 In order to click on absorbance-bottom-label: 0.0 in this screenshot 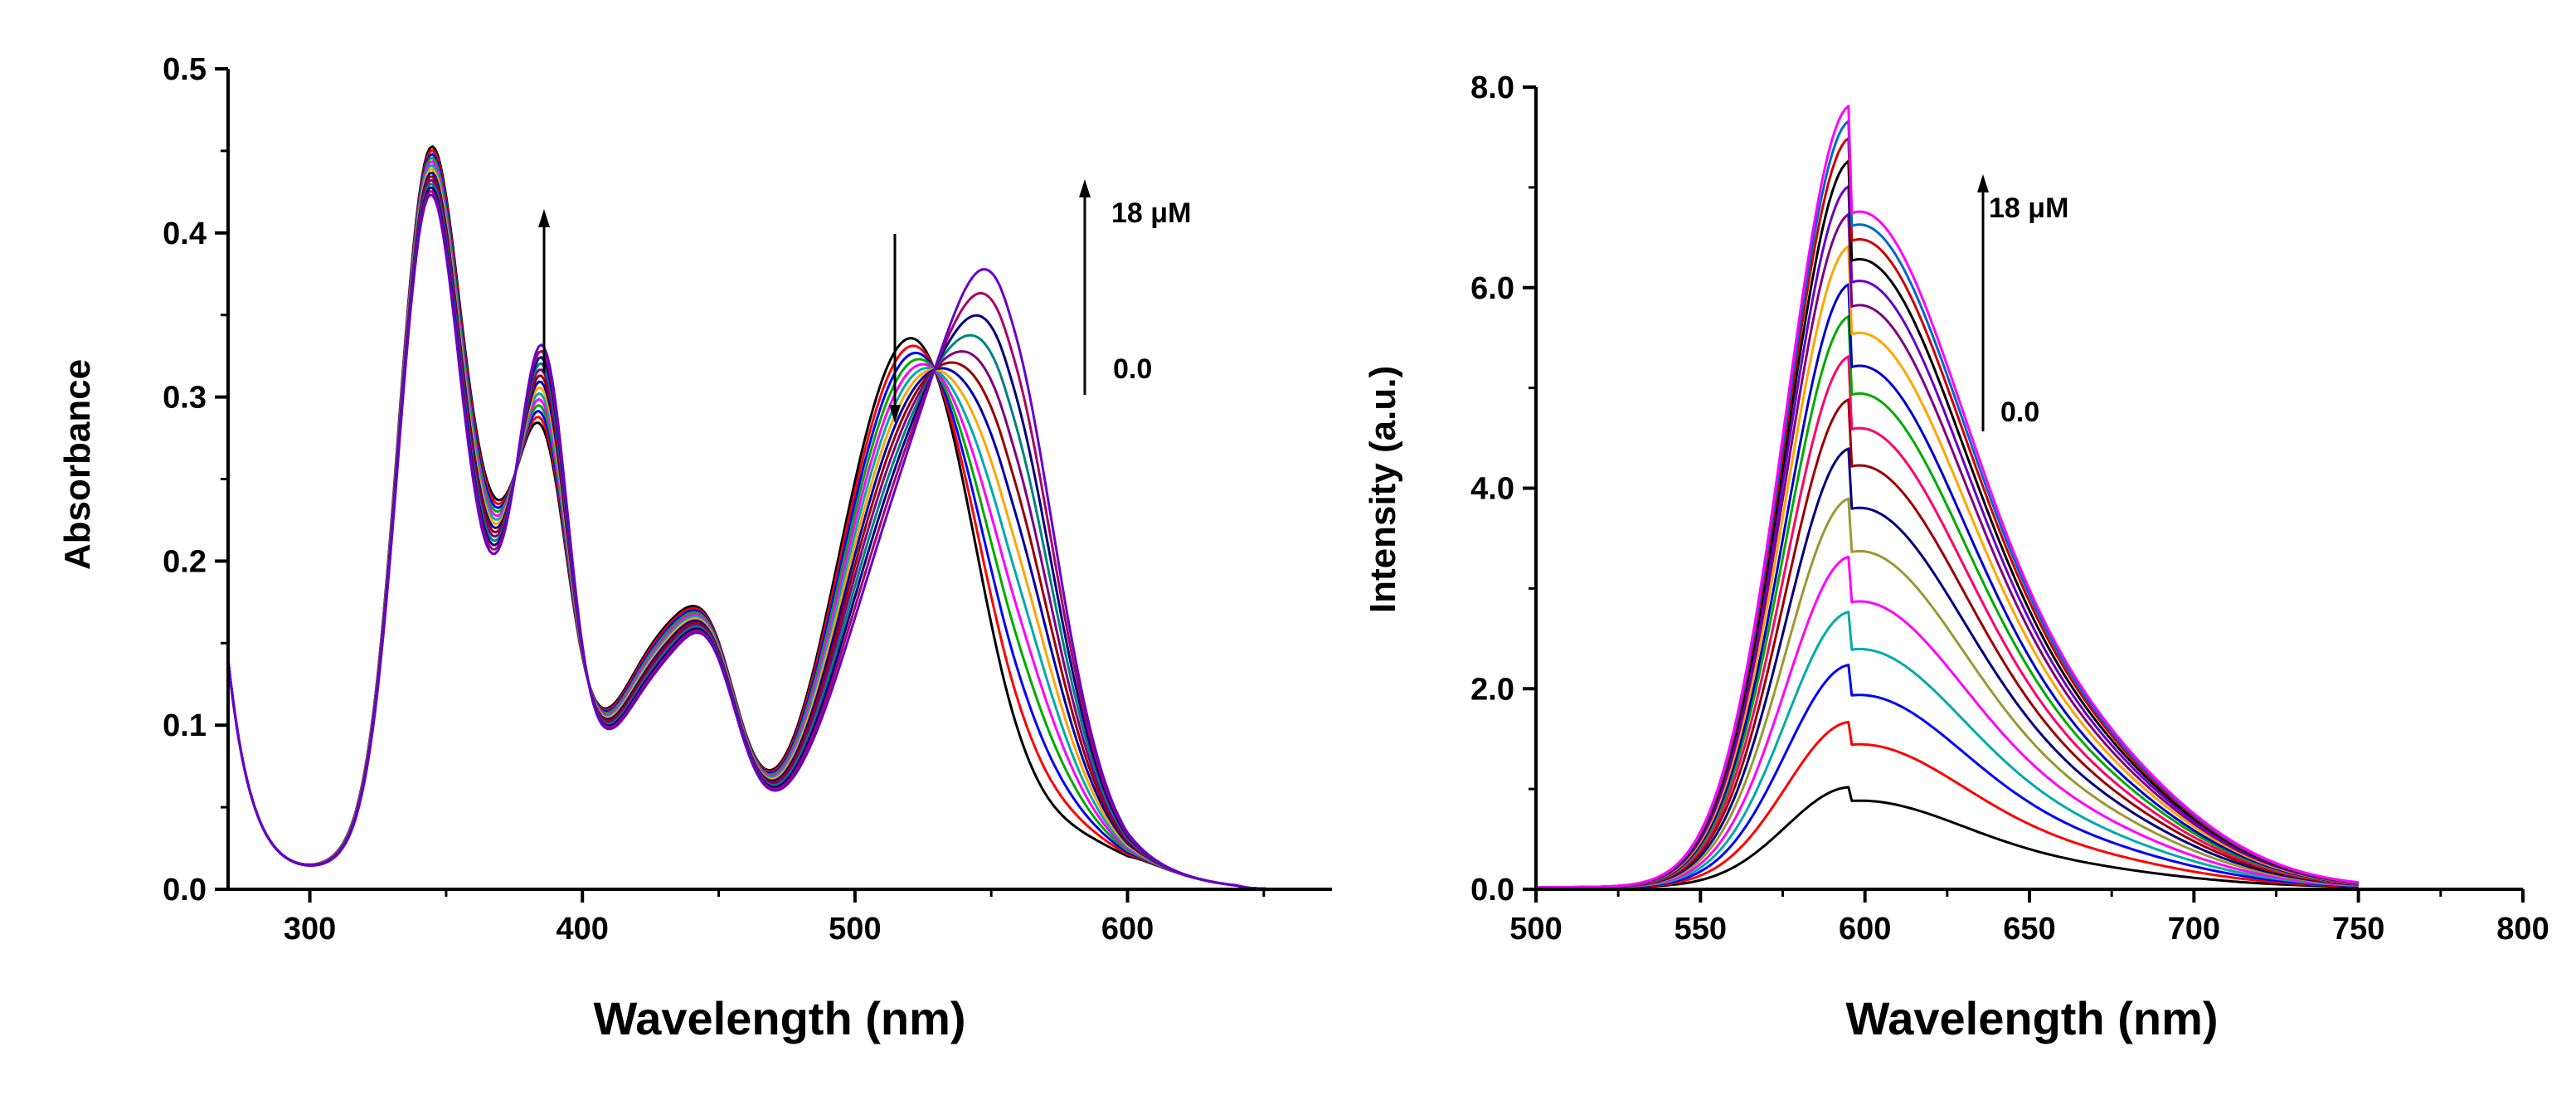, I will do `click(1133, 369)`.